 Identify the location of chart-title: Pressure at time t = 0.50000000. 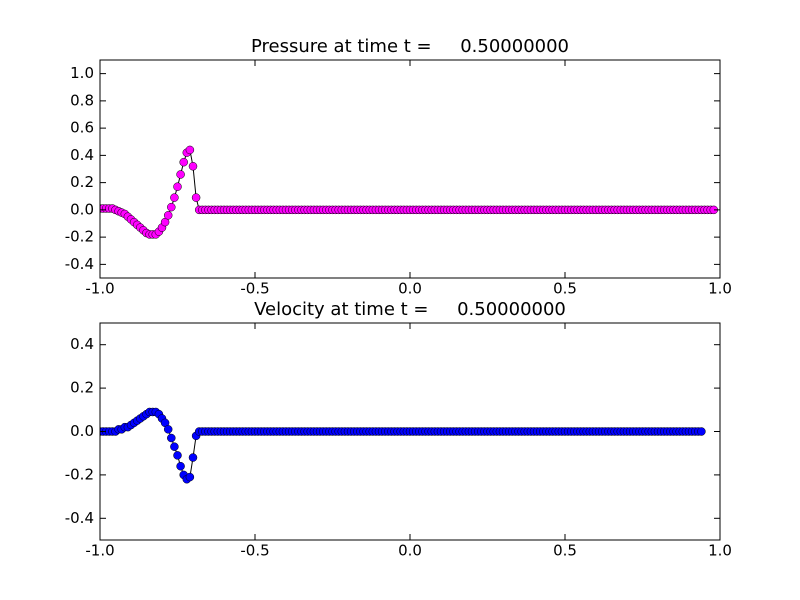
(410, 46).